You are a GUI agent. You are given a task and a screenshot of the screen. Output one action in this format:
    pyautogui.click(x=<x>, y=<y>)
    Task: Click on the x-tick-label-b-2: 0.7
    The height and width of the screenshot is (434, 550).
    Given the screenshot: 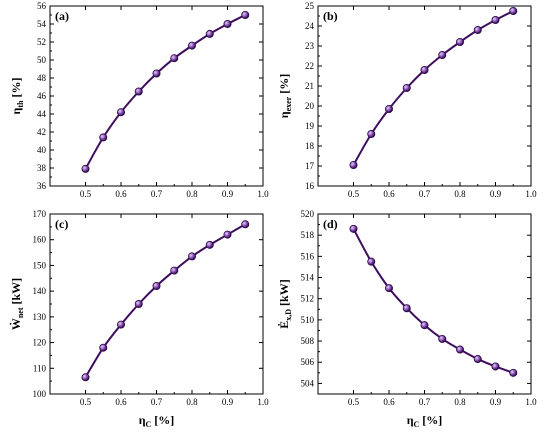 What is the action you would take?
    pyautogui.click(x=425, y=194)
    